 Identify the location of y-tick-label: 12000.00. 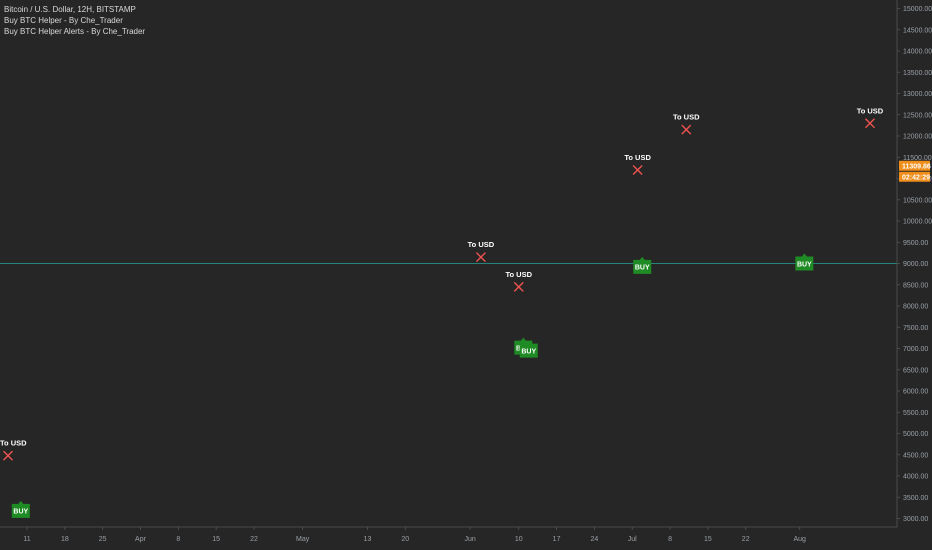
(917, 137).